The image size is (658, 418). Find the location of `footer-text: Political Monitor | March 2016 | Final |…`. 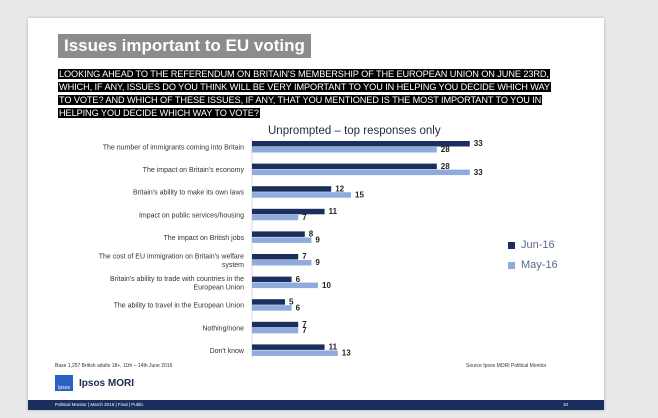

footer-text: Political Monitor | March 2016 | Final |… is located at coordinates (99, 404).